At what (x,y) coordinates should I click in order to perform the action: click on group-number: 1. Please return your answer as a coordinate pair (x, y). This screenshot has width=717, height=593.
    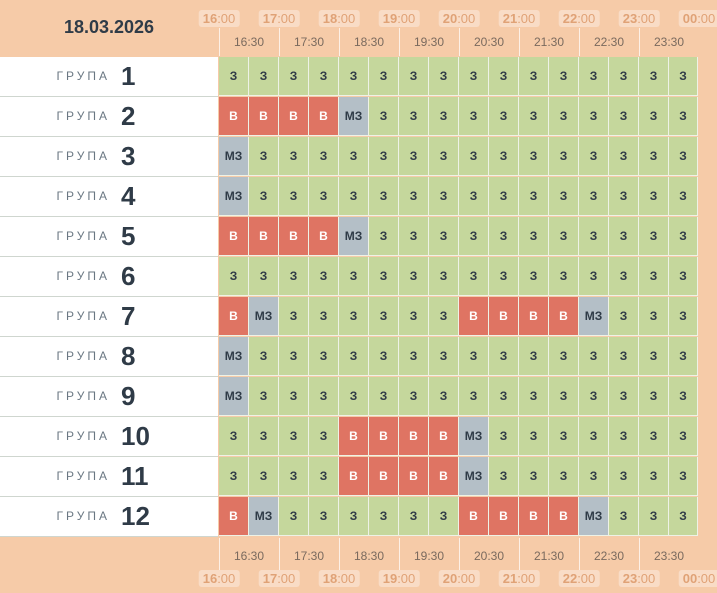
    Looking at the image, I should click on (128, 76).